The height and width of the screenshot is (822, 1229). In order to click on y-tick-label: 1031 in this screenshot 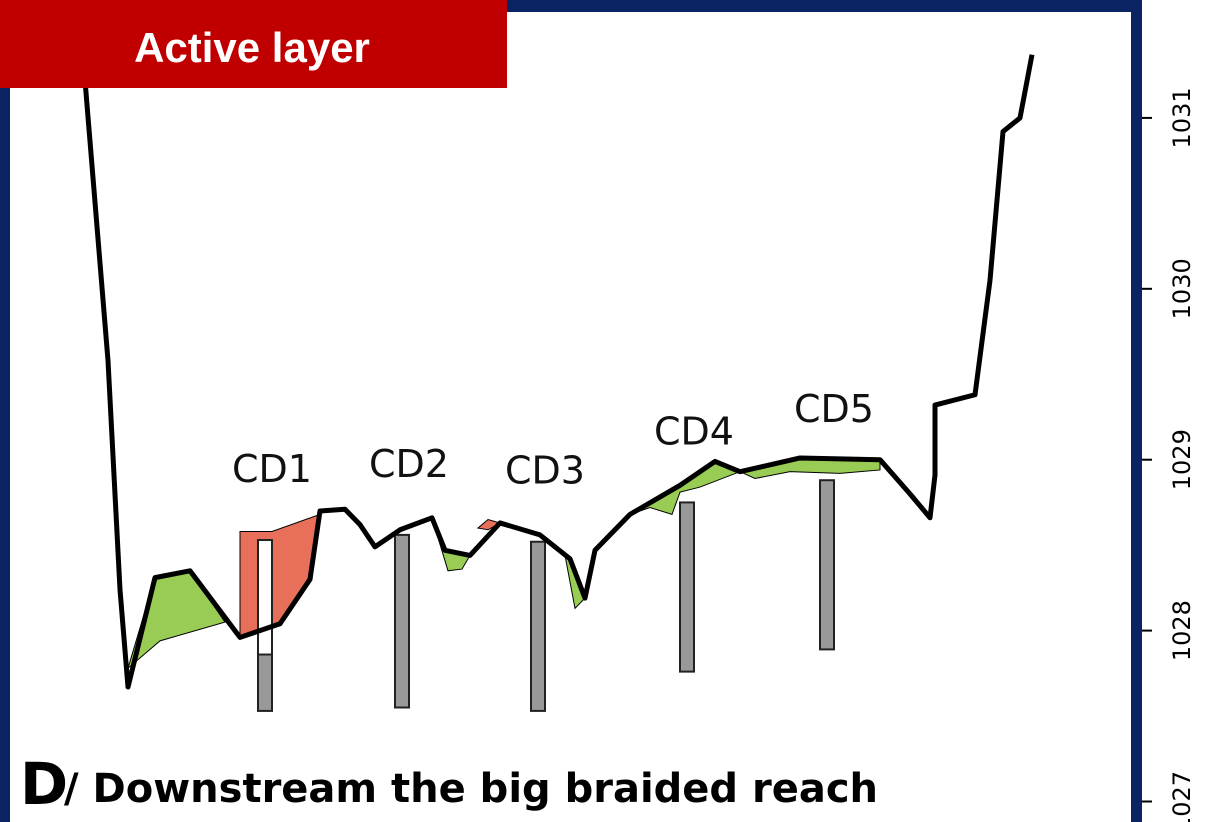, I will do `click(1182, 117)`.